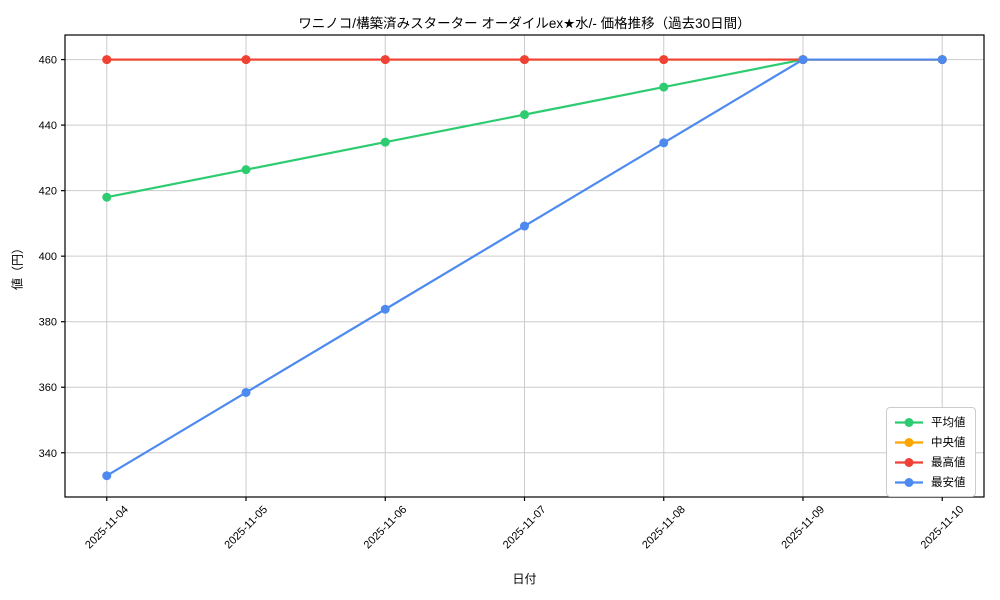  Describe the element at coordinates (525, 528) in the screenshot. I see `svg-text: 2025-11-07` at that location.